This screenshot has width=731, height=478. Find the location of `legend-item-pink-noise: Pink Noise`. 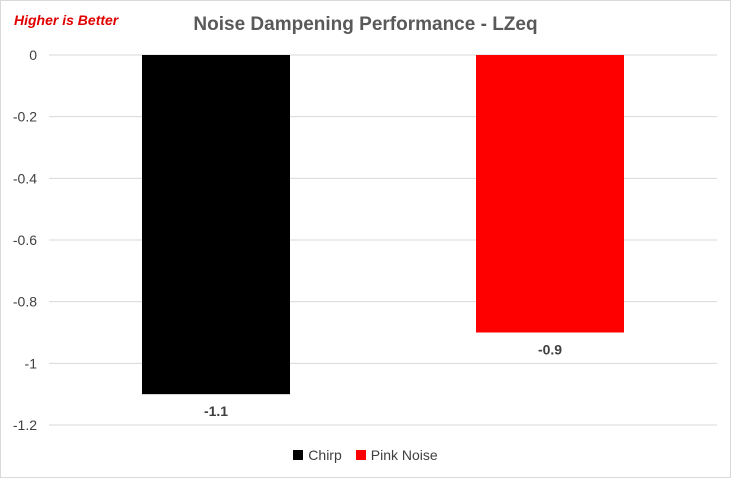

legend-item-pink-noise: Pink Noise is located at coordinates (396, 455).